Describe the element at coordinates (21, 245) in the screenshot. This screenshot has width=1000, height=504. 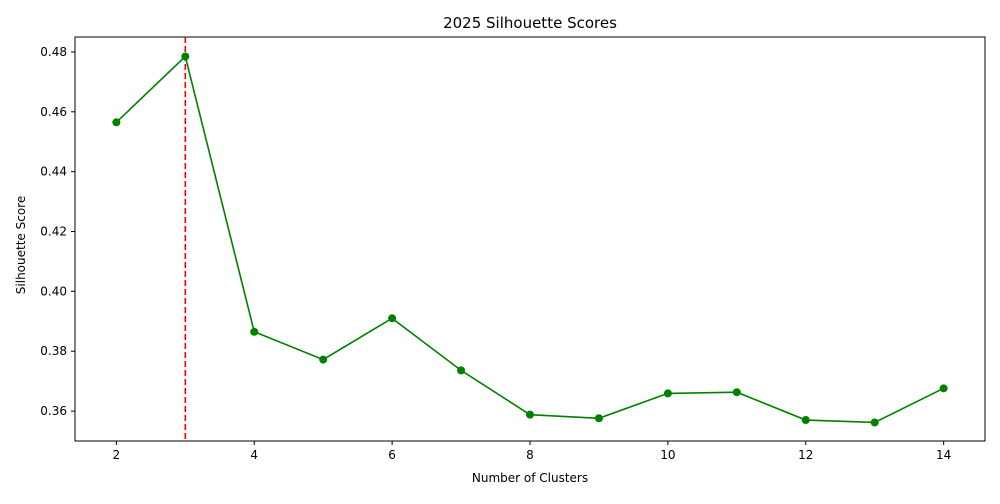
I see `y-axis-label: Silhouette Score` at that location.